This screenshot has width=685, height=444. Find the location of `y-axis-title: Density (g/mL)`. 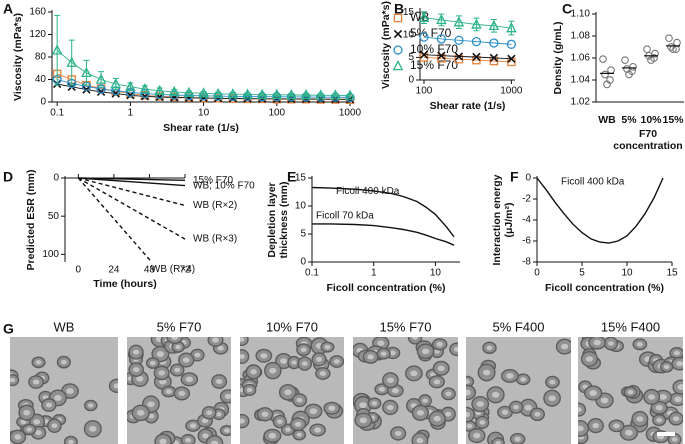

y-axis-title: Density (g/mL) is located at coordinates (558, 58).